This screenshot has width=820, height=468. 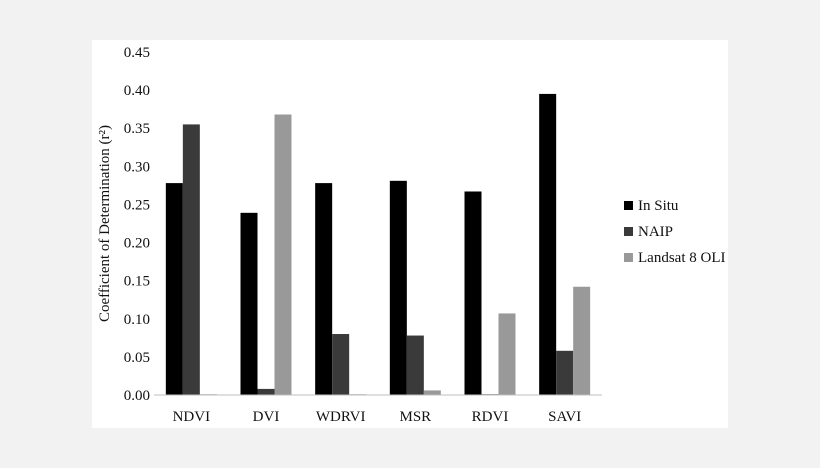 I want to click on bar-naip-wdrvi, so click(x=341, y=364).